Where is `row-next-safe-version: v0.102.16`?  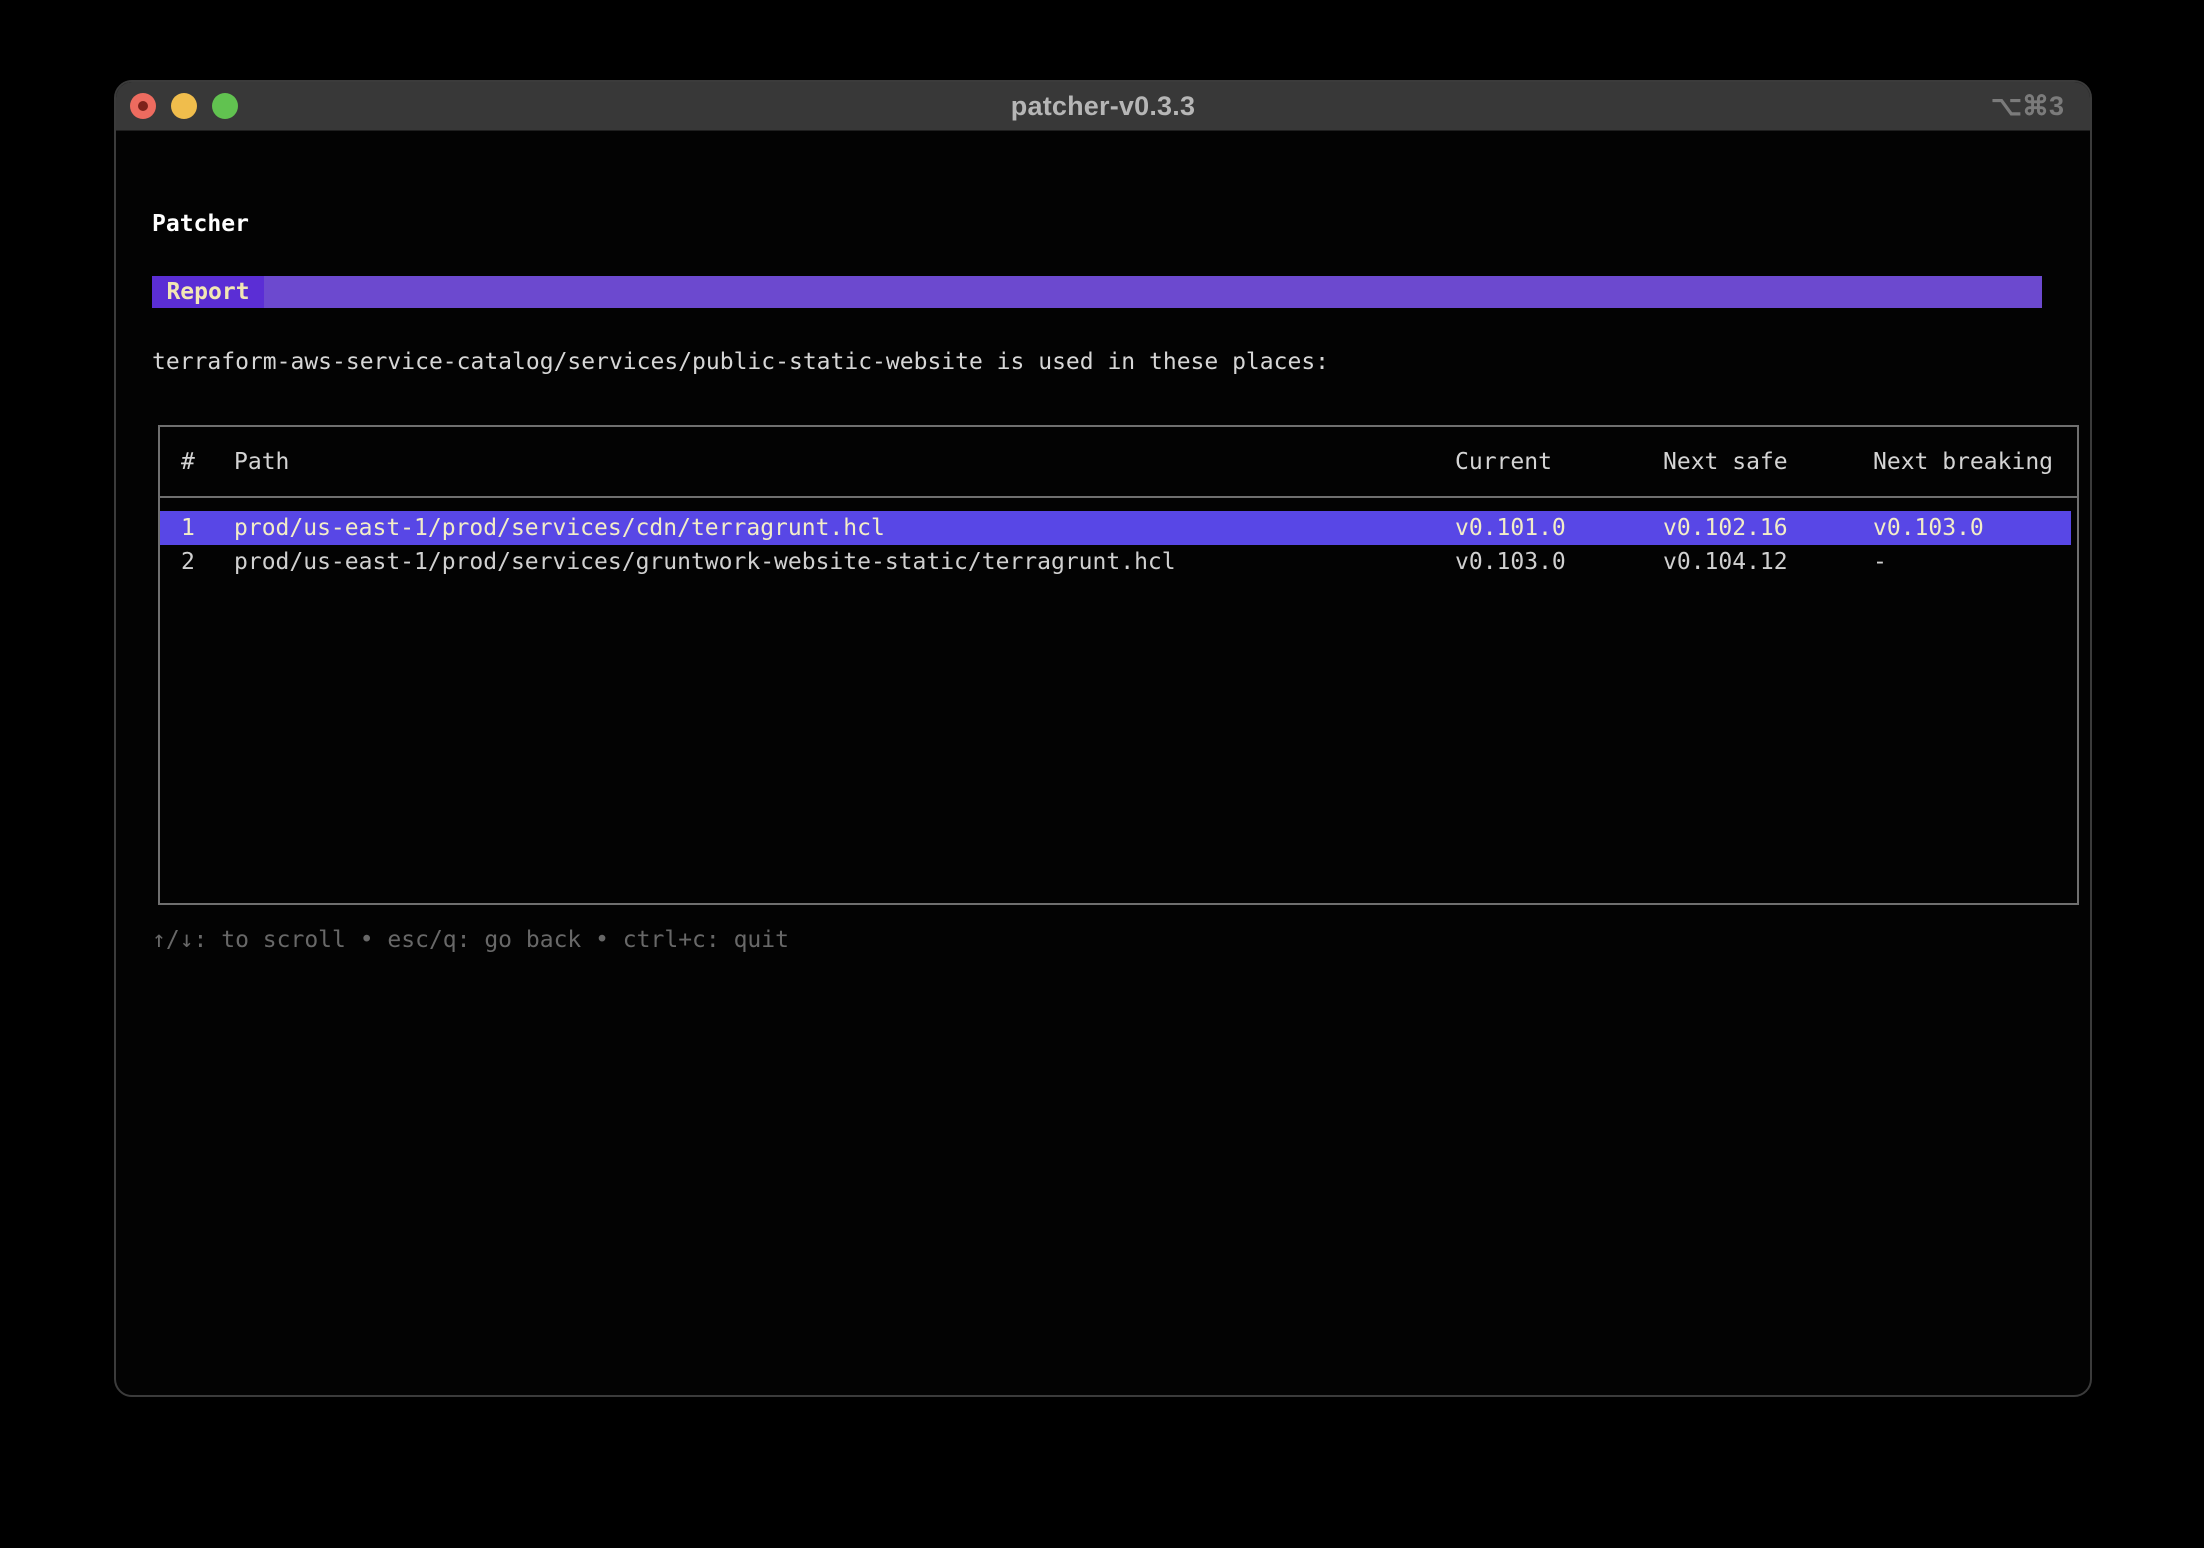 row-next-safe-version: v0.102.16 is located at coordinates (1725, 528).